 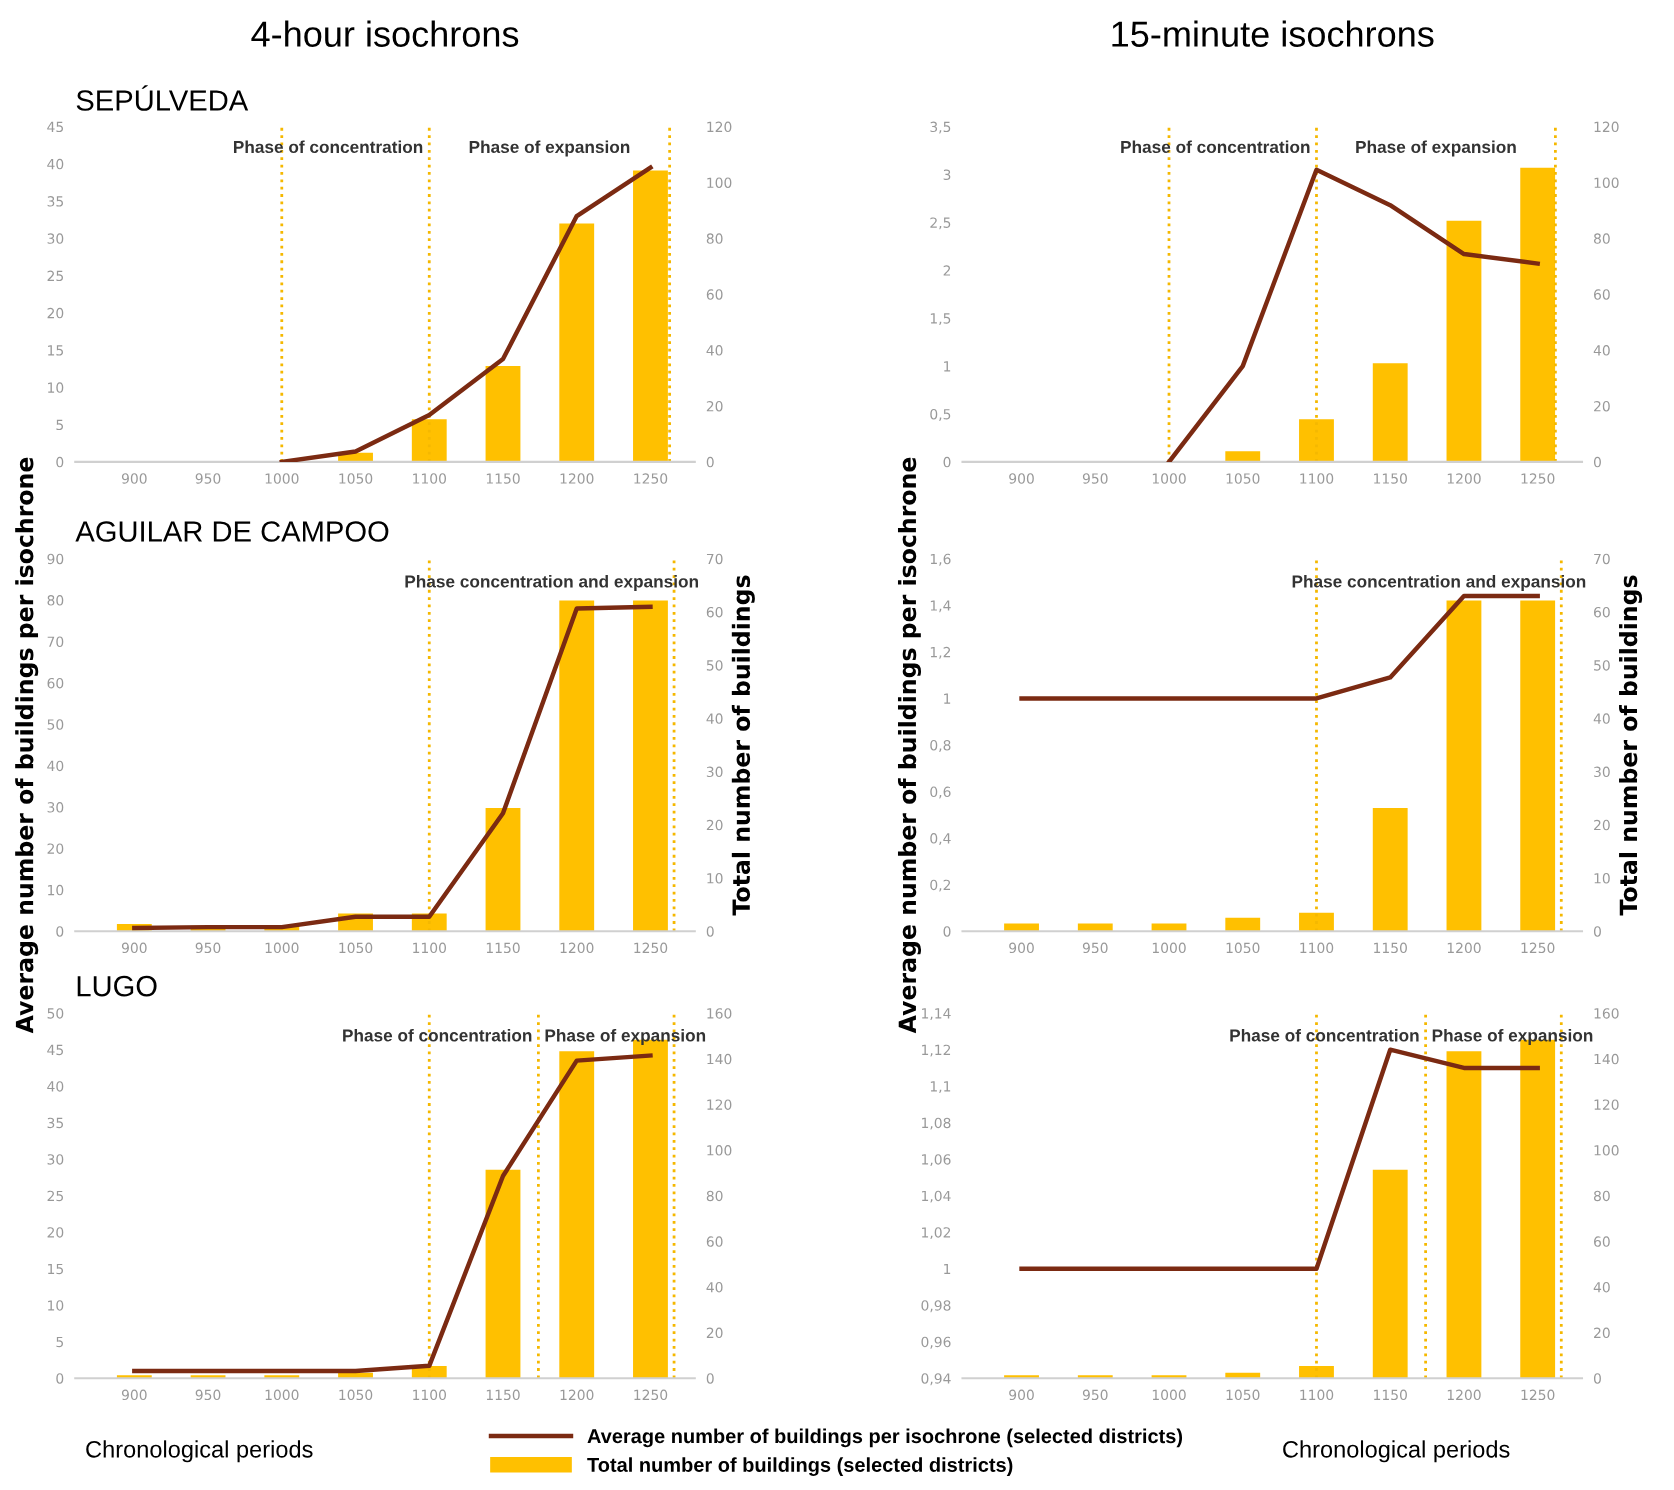 I want to click on chart-subtitle: AGUILAR DE CAMPOO, so click(x=232, y=531).